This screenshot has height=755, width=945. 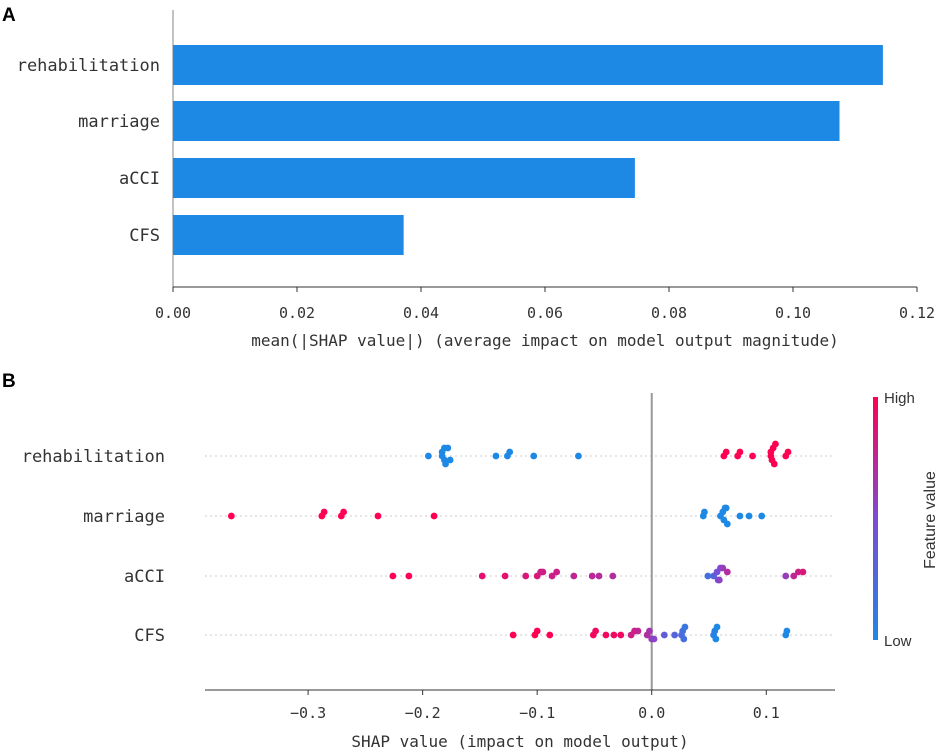 I want to click on bar-chart-x-tick-label: 0.04, so click(x=421, y=313).